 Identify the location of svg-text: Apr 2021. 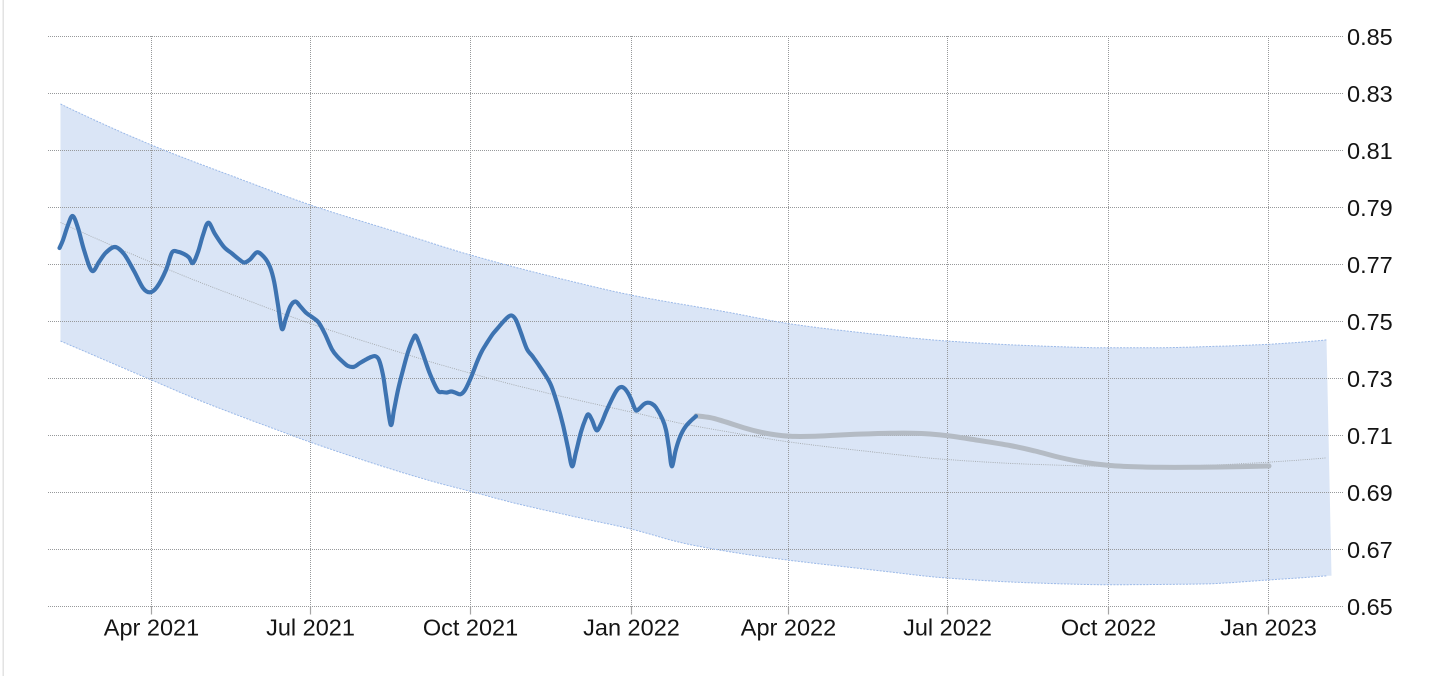
(151, 628).